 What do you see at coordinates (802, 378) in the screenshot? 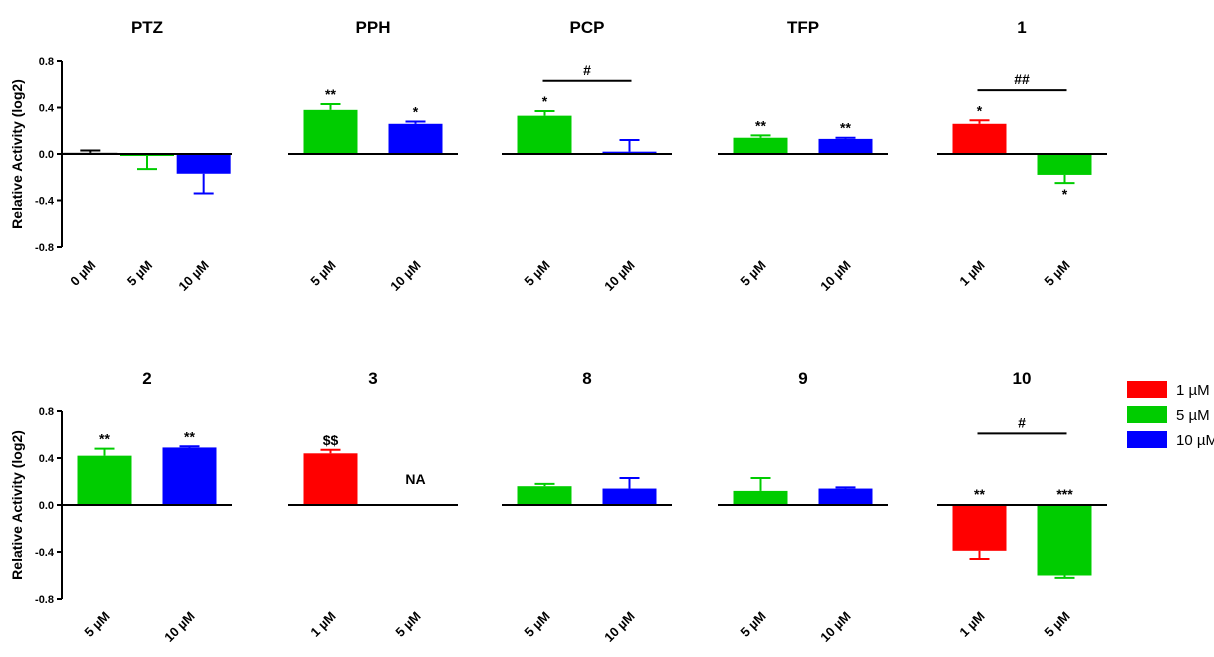
I see `chart-title: 9` at bounding box center [802, 378].